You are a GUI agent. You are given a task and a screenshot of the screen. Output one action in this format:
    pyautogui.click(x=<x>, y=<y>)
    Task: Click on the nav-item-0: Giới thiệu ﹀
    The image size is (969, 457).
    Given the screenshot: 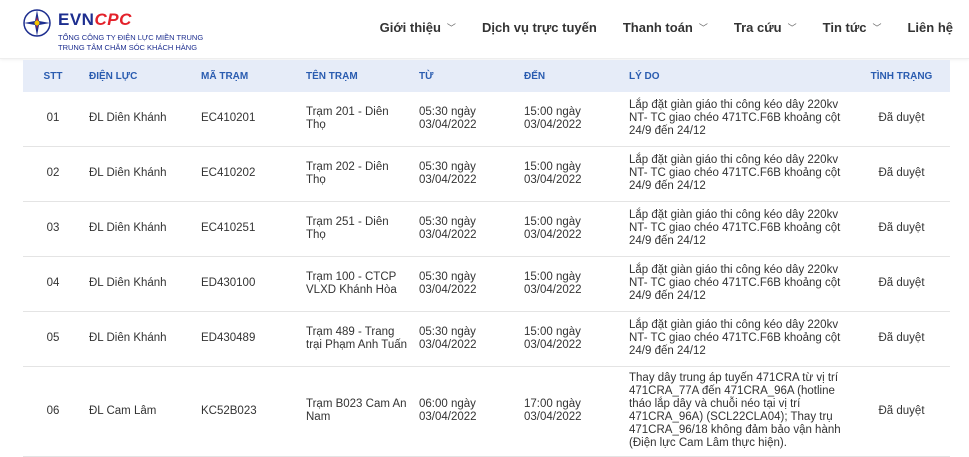 What is the action you would take?
    pyautogui.click(x=418, y=27)
    